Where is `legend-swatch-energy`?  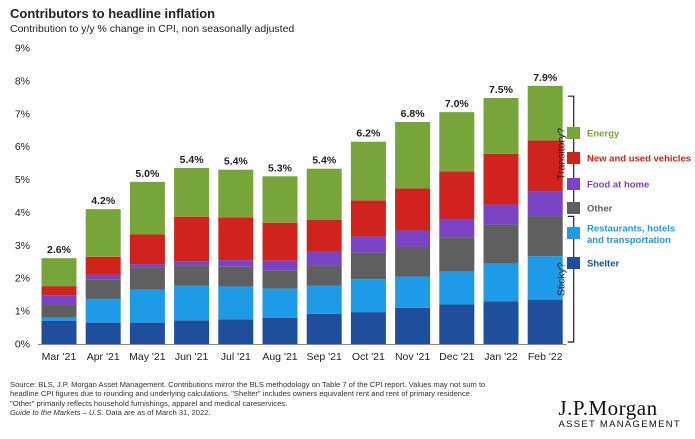
legend-swatch-energy is located at coordinates (573, 133).